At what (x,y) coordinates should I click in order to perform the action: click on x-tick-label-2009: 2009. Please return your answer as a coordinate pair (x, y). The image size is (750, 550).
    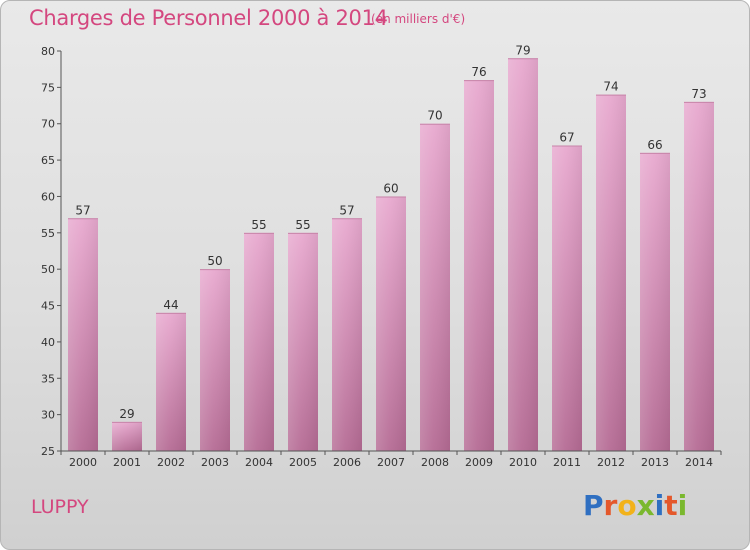
    Looking at the image, I should click on (479, 462).